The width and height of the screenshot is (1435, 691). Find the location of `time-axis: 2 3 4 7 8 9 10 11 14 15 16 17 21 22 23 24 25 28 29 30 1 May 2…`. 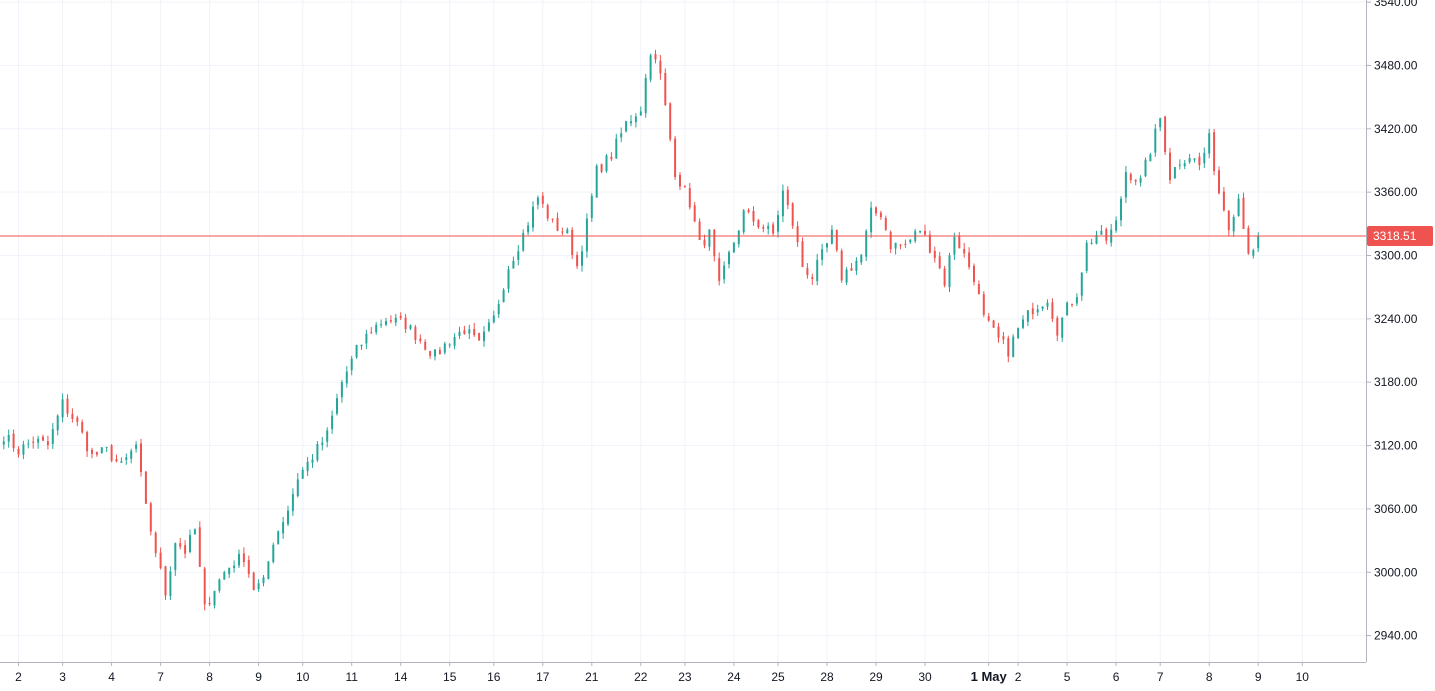

time-axis: 2 3 4 7 8 9 10 11 14 15 16 17 21 22 23 24 25 28 29 30 1 May 2… is located at coordinates (683, 673).